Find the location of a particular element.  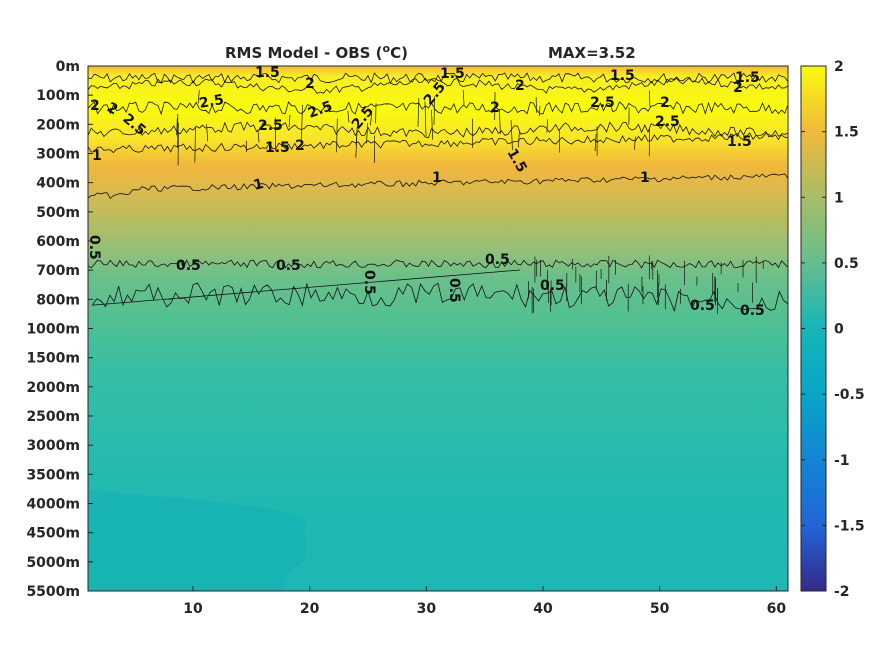

y-tick-label: 0m is located at coordinates (68, 67).